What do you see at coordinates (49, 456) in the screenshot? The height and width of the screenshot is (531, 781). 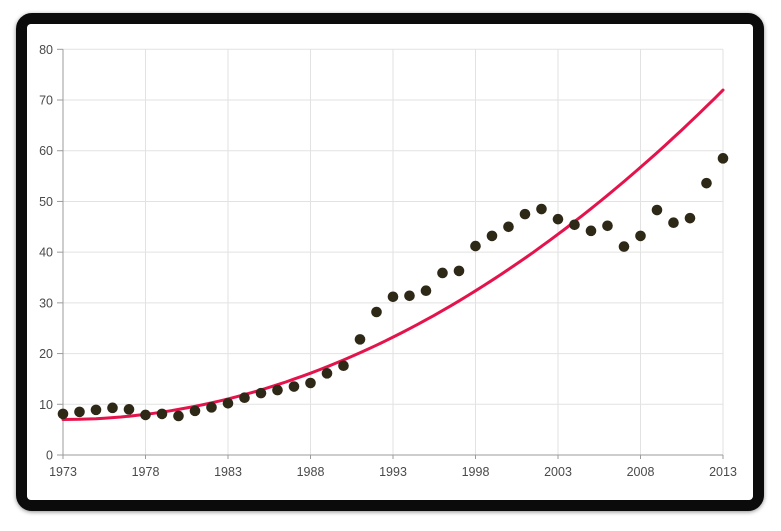 I see `y-tick-label-0: 0` at bounding box center [49, 456].